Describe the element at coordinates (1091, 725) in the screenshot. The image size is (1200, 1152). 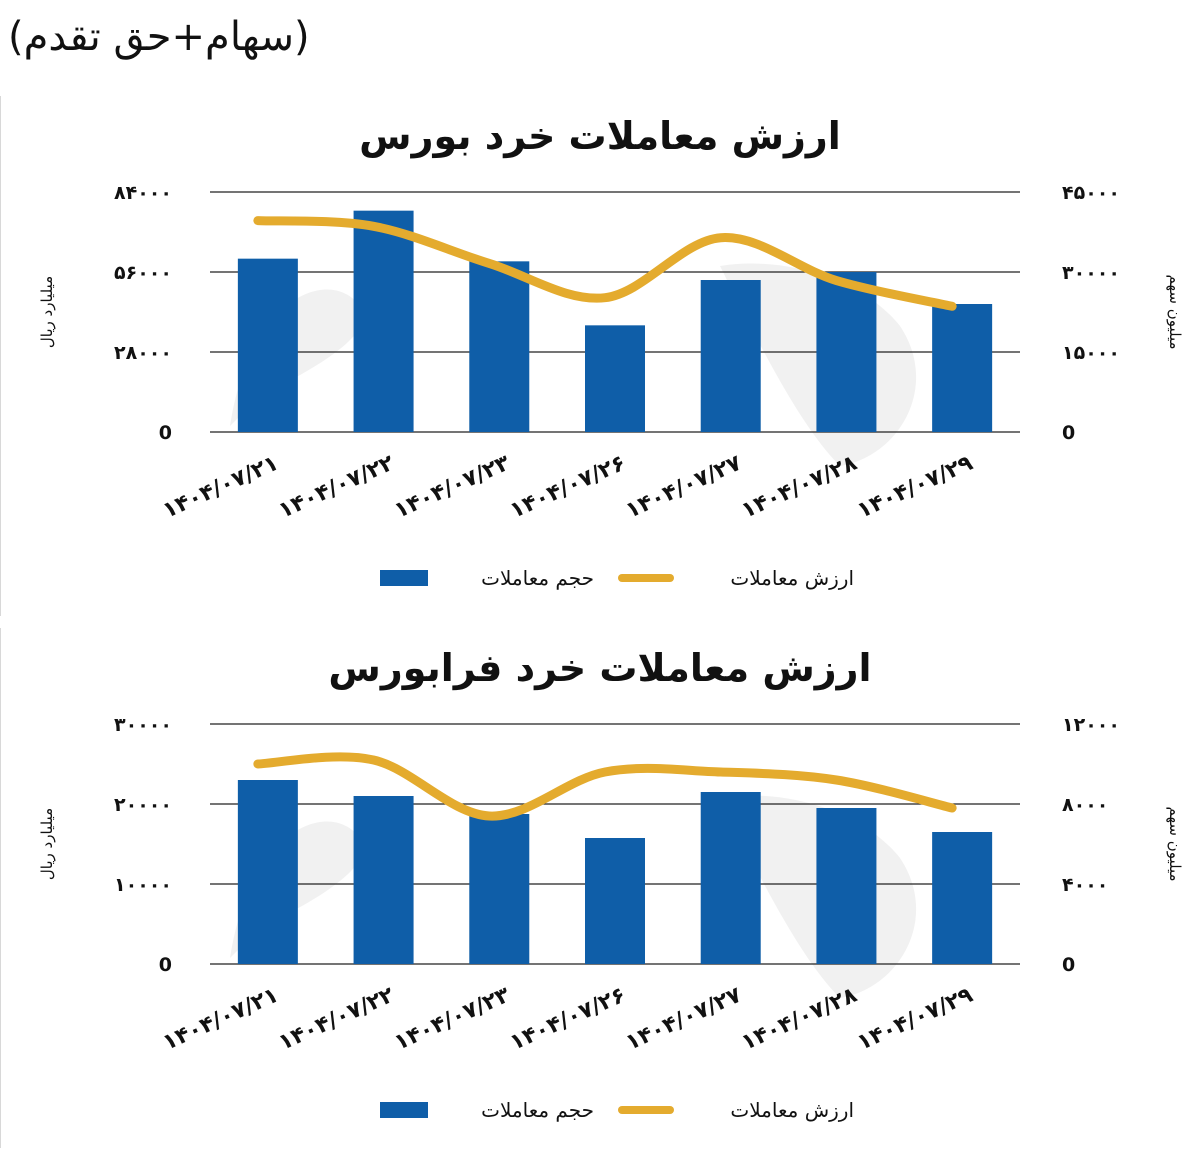
I see `y2-tick-label: ۱۲۰۰۰` at that location.